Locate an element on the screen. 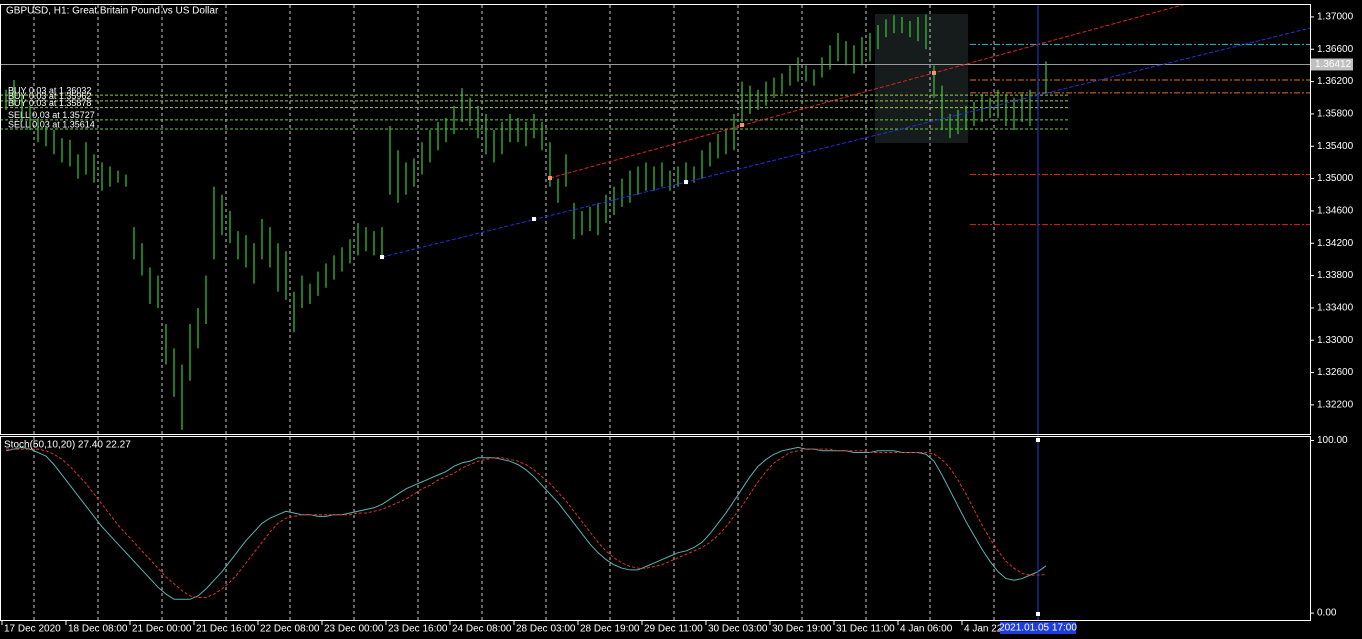 This screenshot has width=1362, height=639. y-tick-label: 1.36600 is located at coordinates (1335, 49).